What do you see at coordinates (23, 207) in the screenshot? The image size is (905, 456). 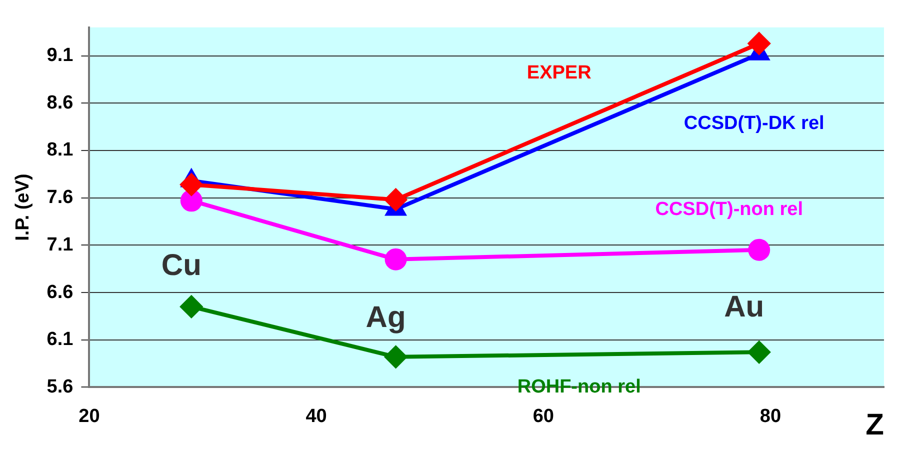 I see `y-axis-title: I.P. (eV)` at bounding box center [23, 207].